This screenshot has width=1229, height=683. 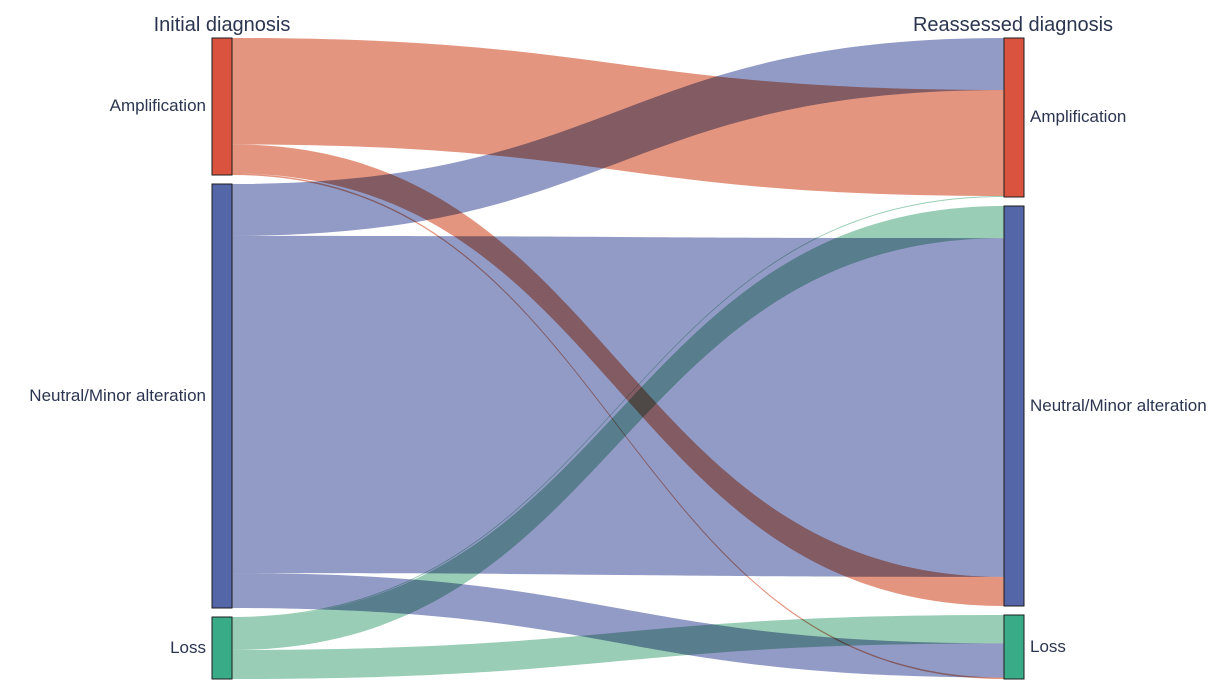 What do you see at coordinates (222, 106) in the screenshot?
I see `initial-amplification-node` at bounding box center [222, 106].